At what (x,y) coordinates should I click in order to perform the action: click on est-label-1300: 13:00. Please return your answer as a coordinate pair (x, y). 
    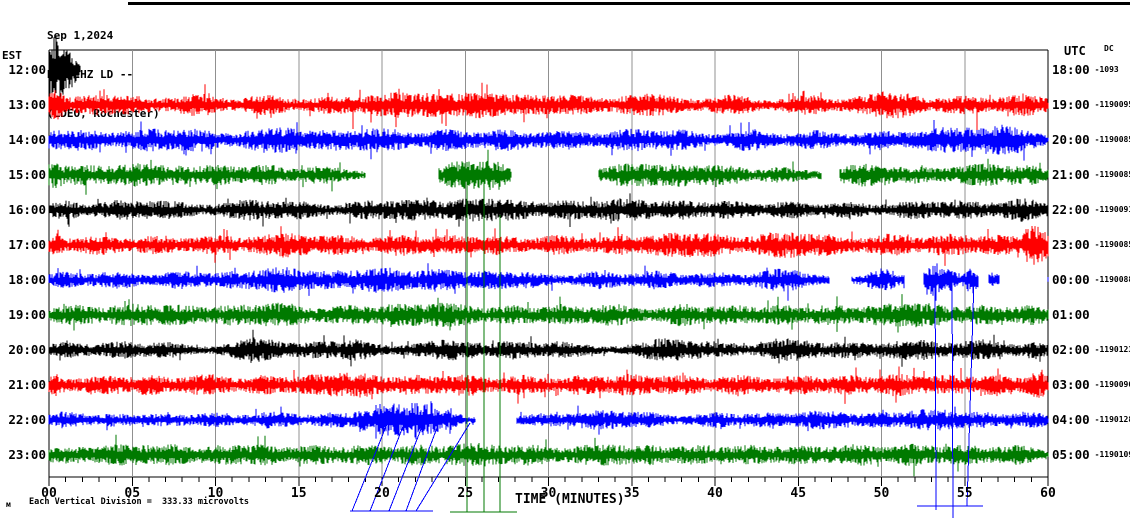
    Looking at the image, I should click on (27, 104).